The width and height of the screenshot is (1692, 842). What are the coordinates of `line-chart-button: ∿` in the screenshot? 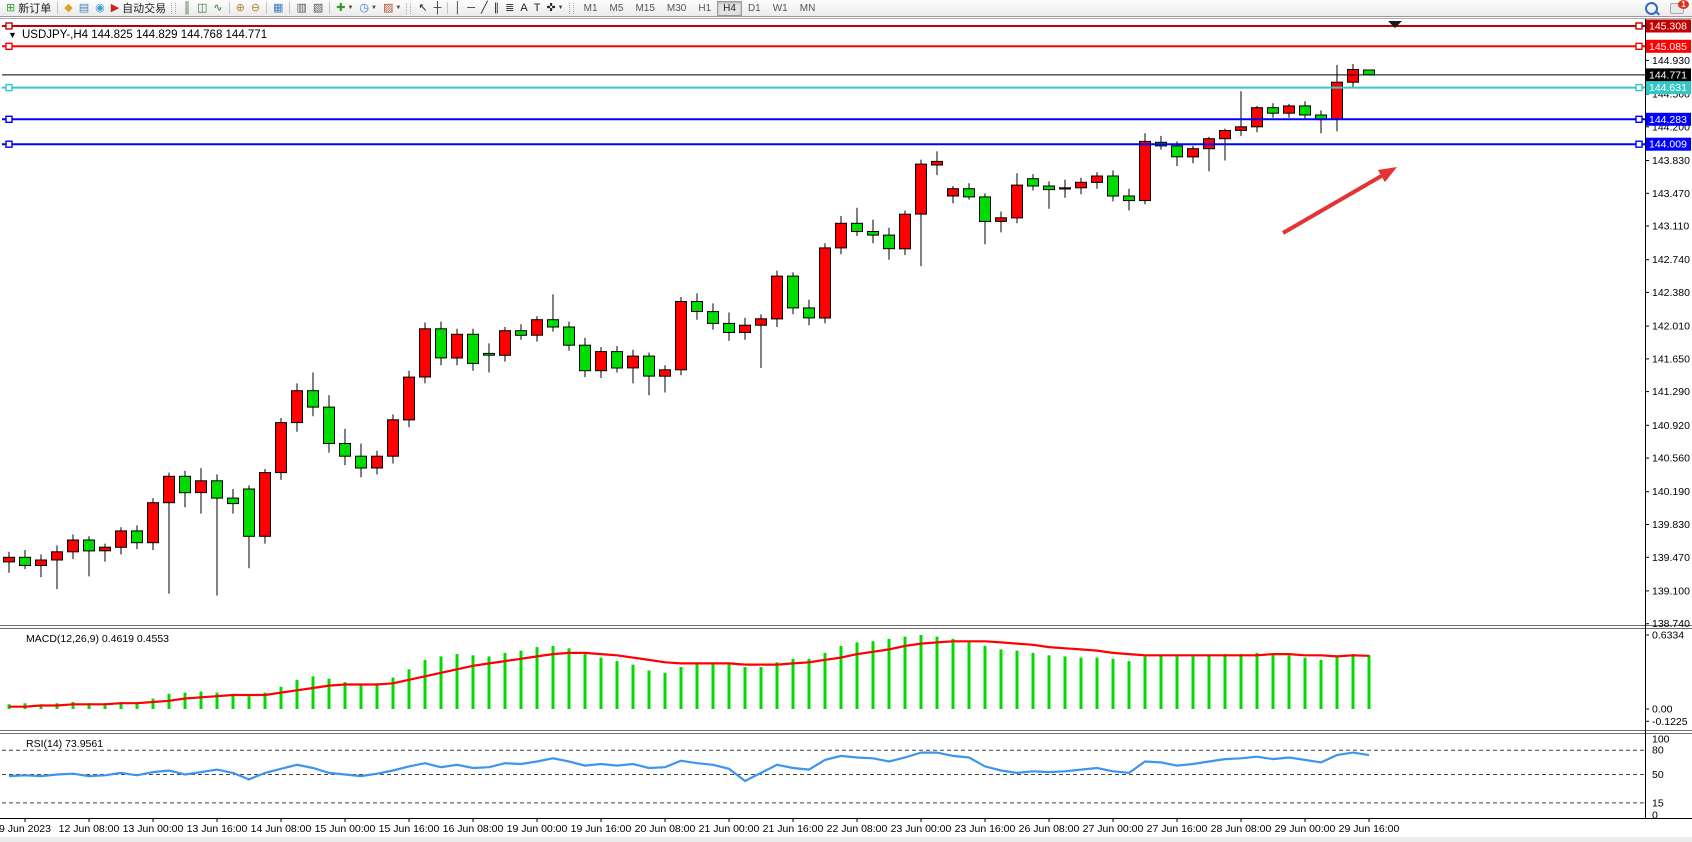 It's located at (217, 8).